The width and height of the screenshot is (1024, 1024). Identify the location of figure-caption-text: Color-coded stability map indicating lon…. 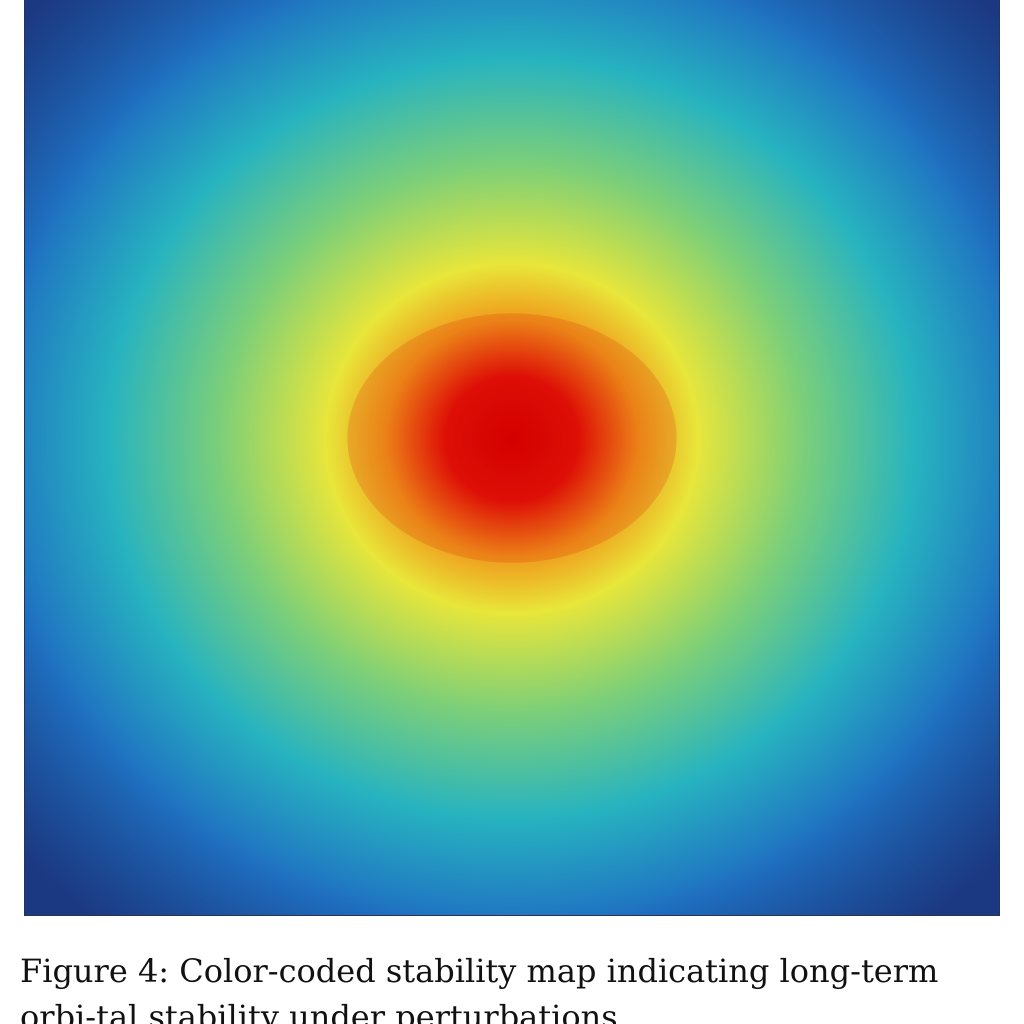
(479, 988).